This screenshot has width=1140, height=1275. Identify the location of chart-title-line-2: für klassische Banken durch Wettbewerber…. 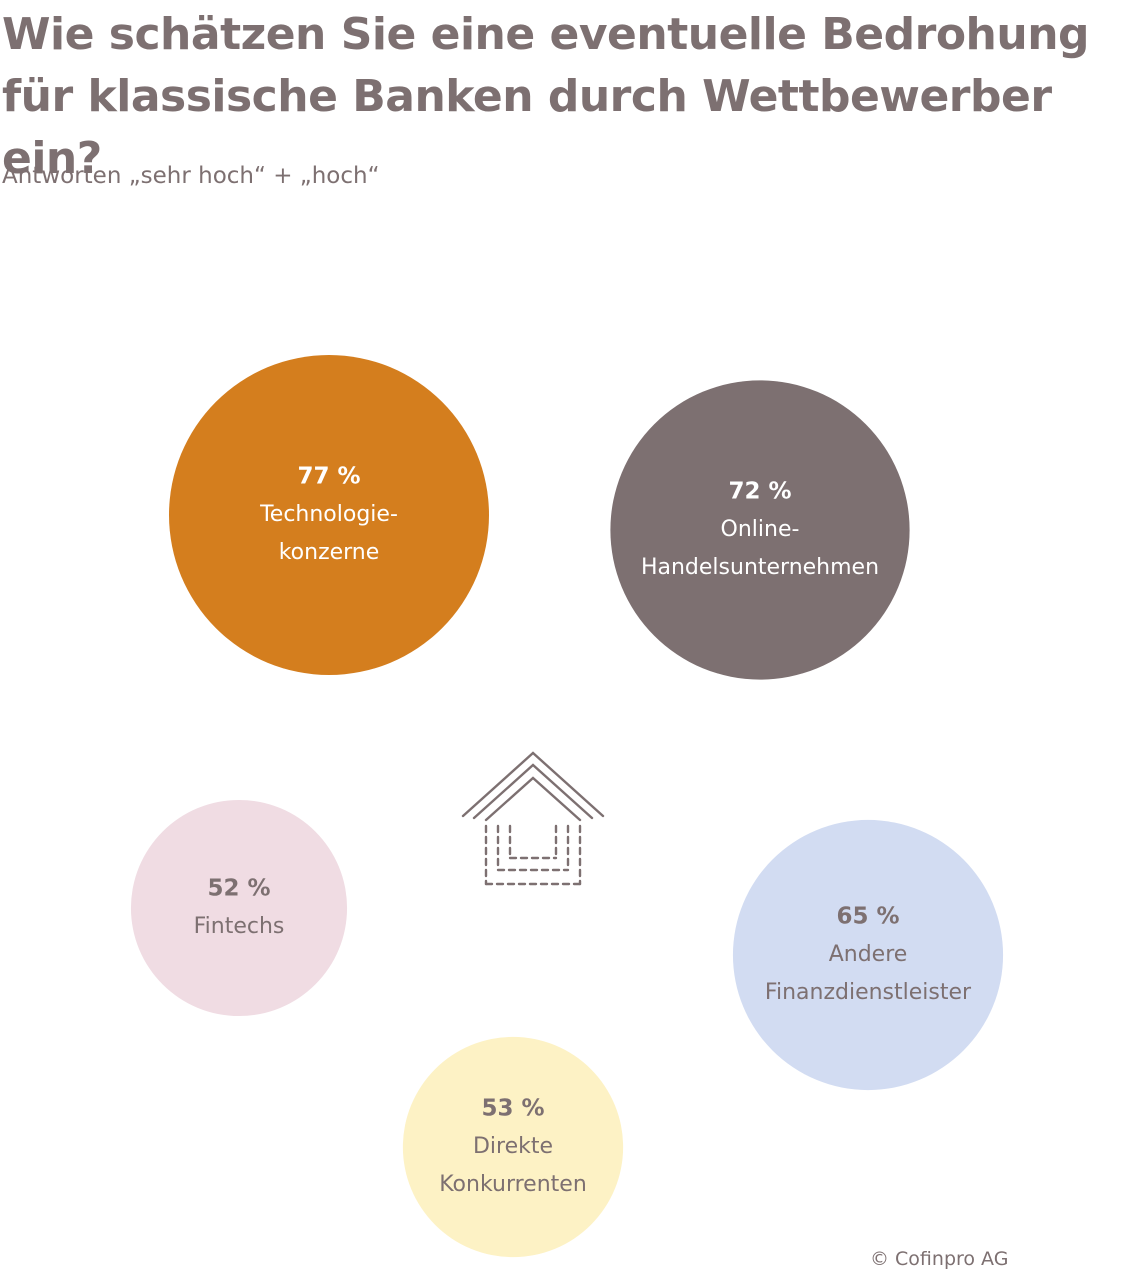
(527, 127).